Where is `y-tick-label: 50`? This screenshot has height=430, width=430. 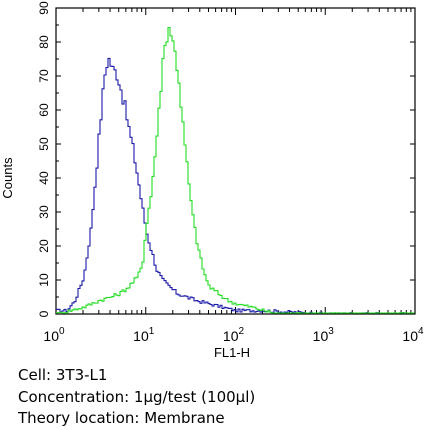 y-tick-label: 50 is located at coordinates (44, 144).